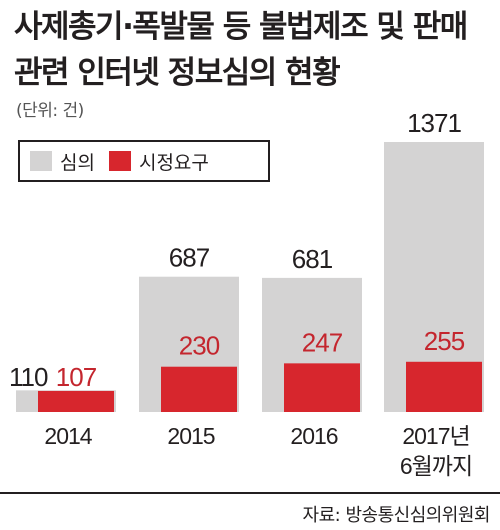 The image size is (500, 530). Describe the element at coordinates (241, 50) in the screenshot. I see `chart-title: 사제총기·폭발물 등 불법제조 및 판매 관련 인터넷 정보심의 현황` at that location.